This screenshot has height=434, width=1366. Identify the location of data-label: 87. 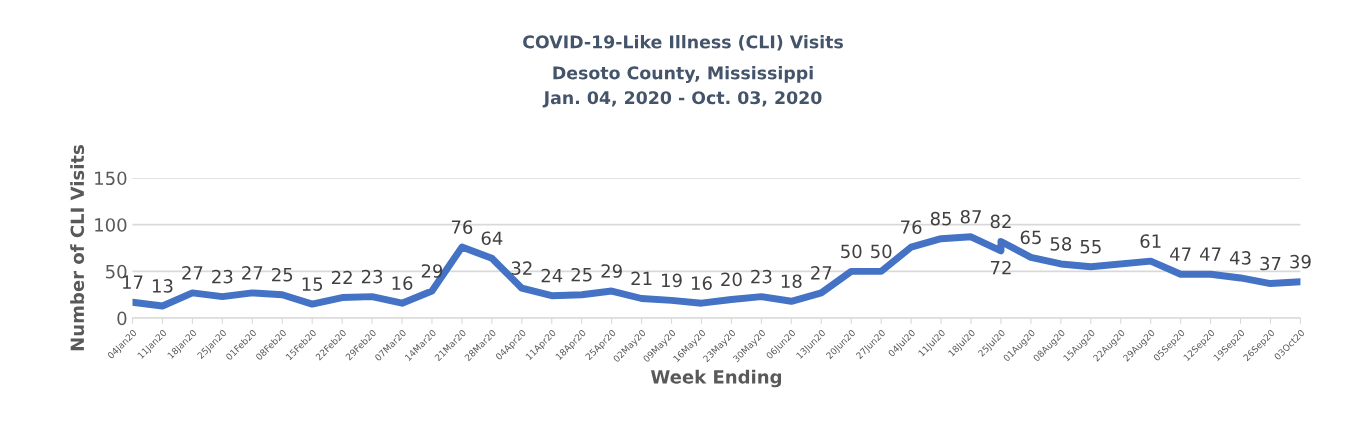
(970, 216).